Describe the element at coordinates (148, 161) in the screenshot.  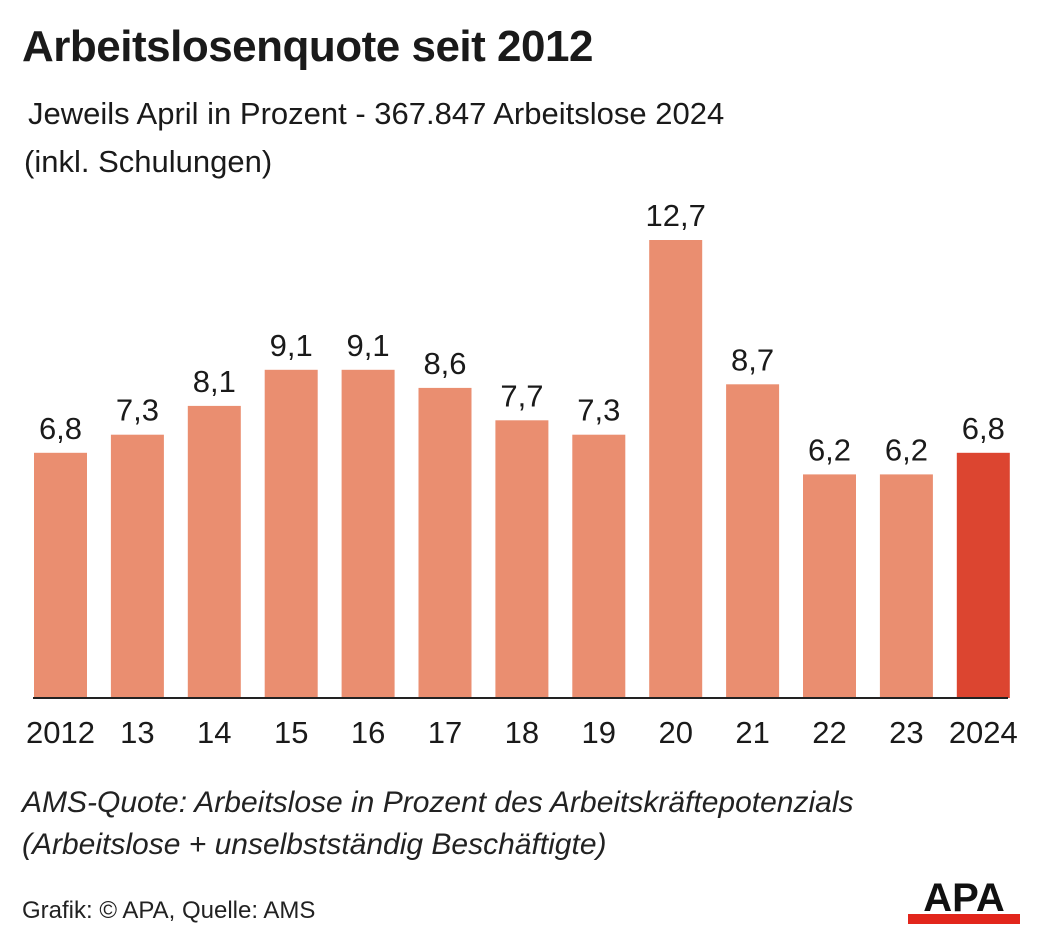
I see `subtitle-line-2: (inkl. Schulungen)` at that location.